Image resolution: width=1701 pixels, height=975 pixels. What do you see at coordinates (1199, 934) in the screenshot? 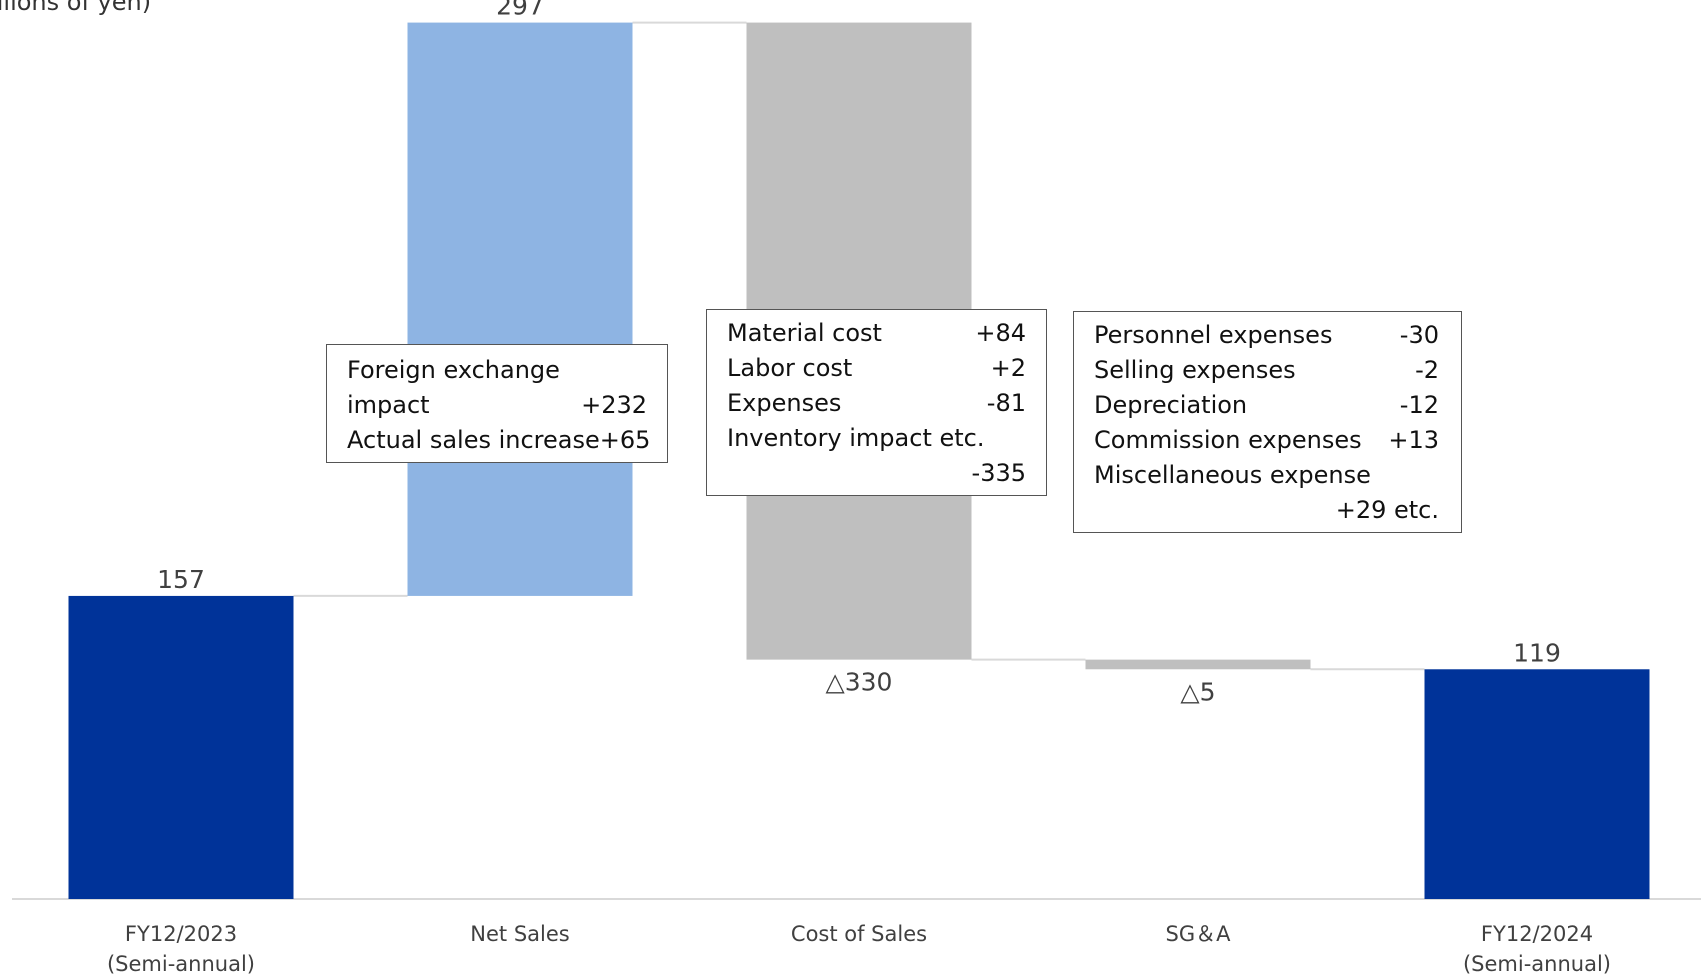
I see `category-label: SG＆A` at bounding box center [1199, 934].